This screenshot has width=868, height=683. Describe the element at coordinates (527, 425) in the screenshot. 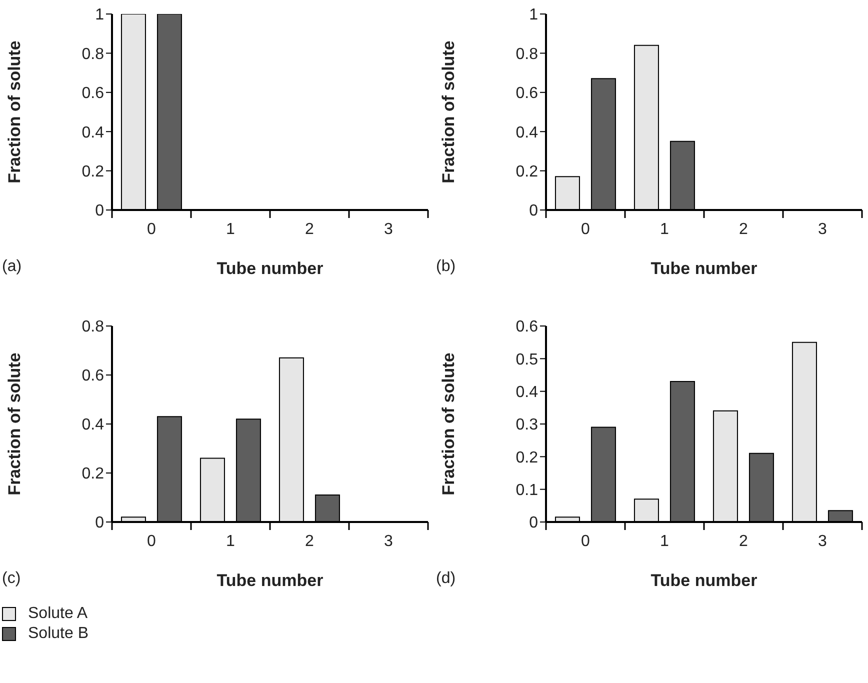

I see `y-tick-label: 0.3` at that location.